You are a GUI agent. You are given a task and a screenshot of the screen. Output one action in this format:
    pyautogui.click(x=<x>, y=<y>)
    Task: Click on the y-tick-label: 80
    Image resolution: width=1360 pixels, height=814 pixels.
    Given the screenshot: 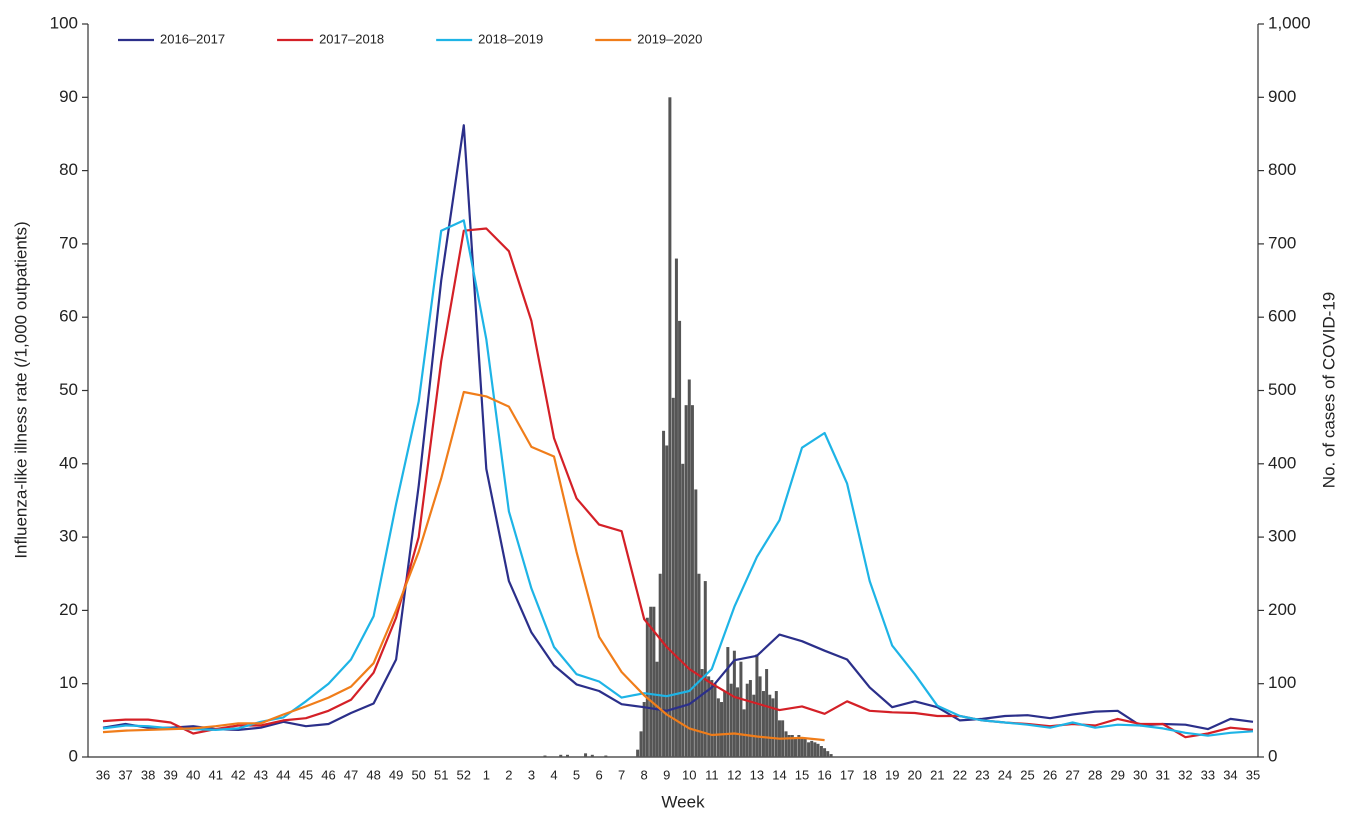 What is the action you would take?
    pyautogui.click(x=68, y=169)
    